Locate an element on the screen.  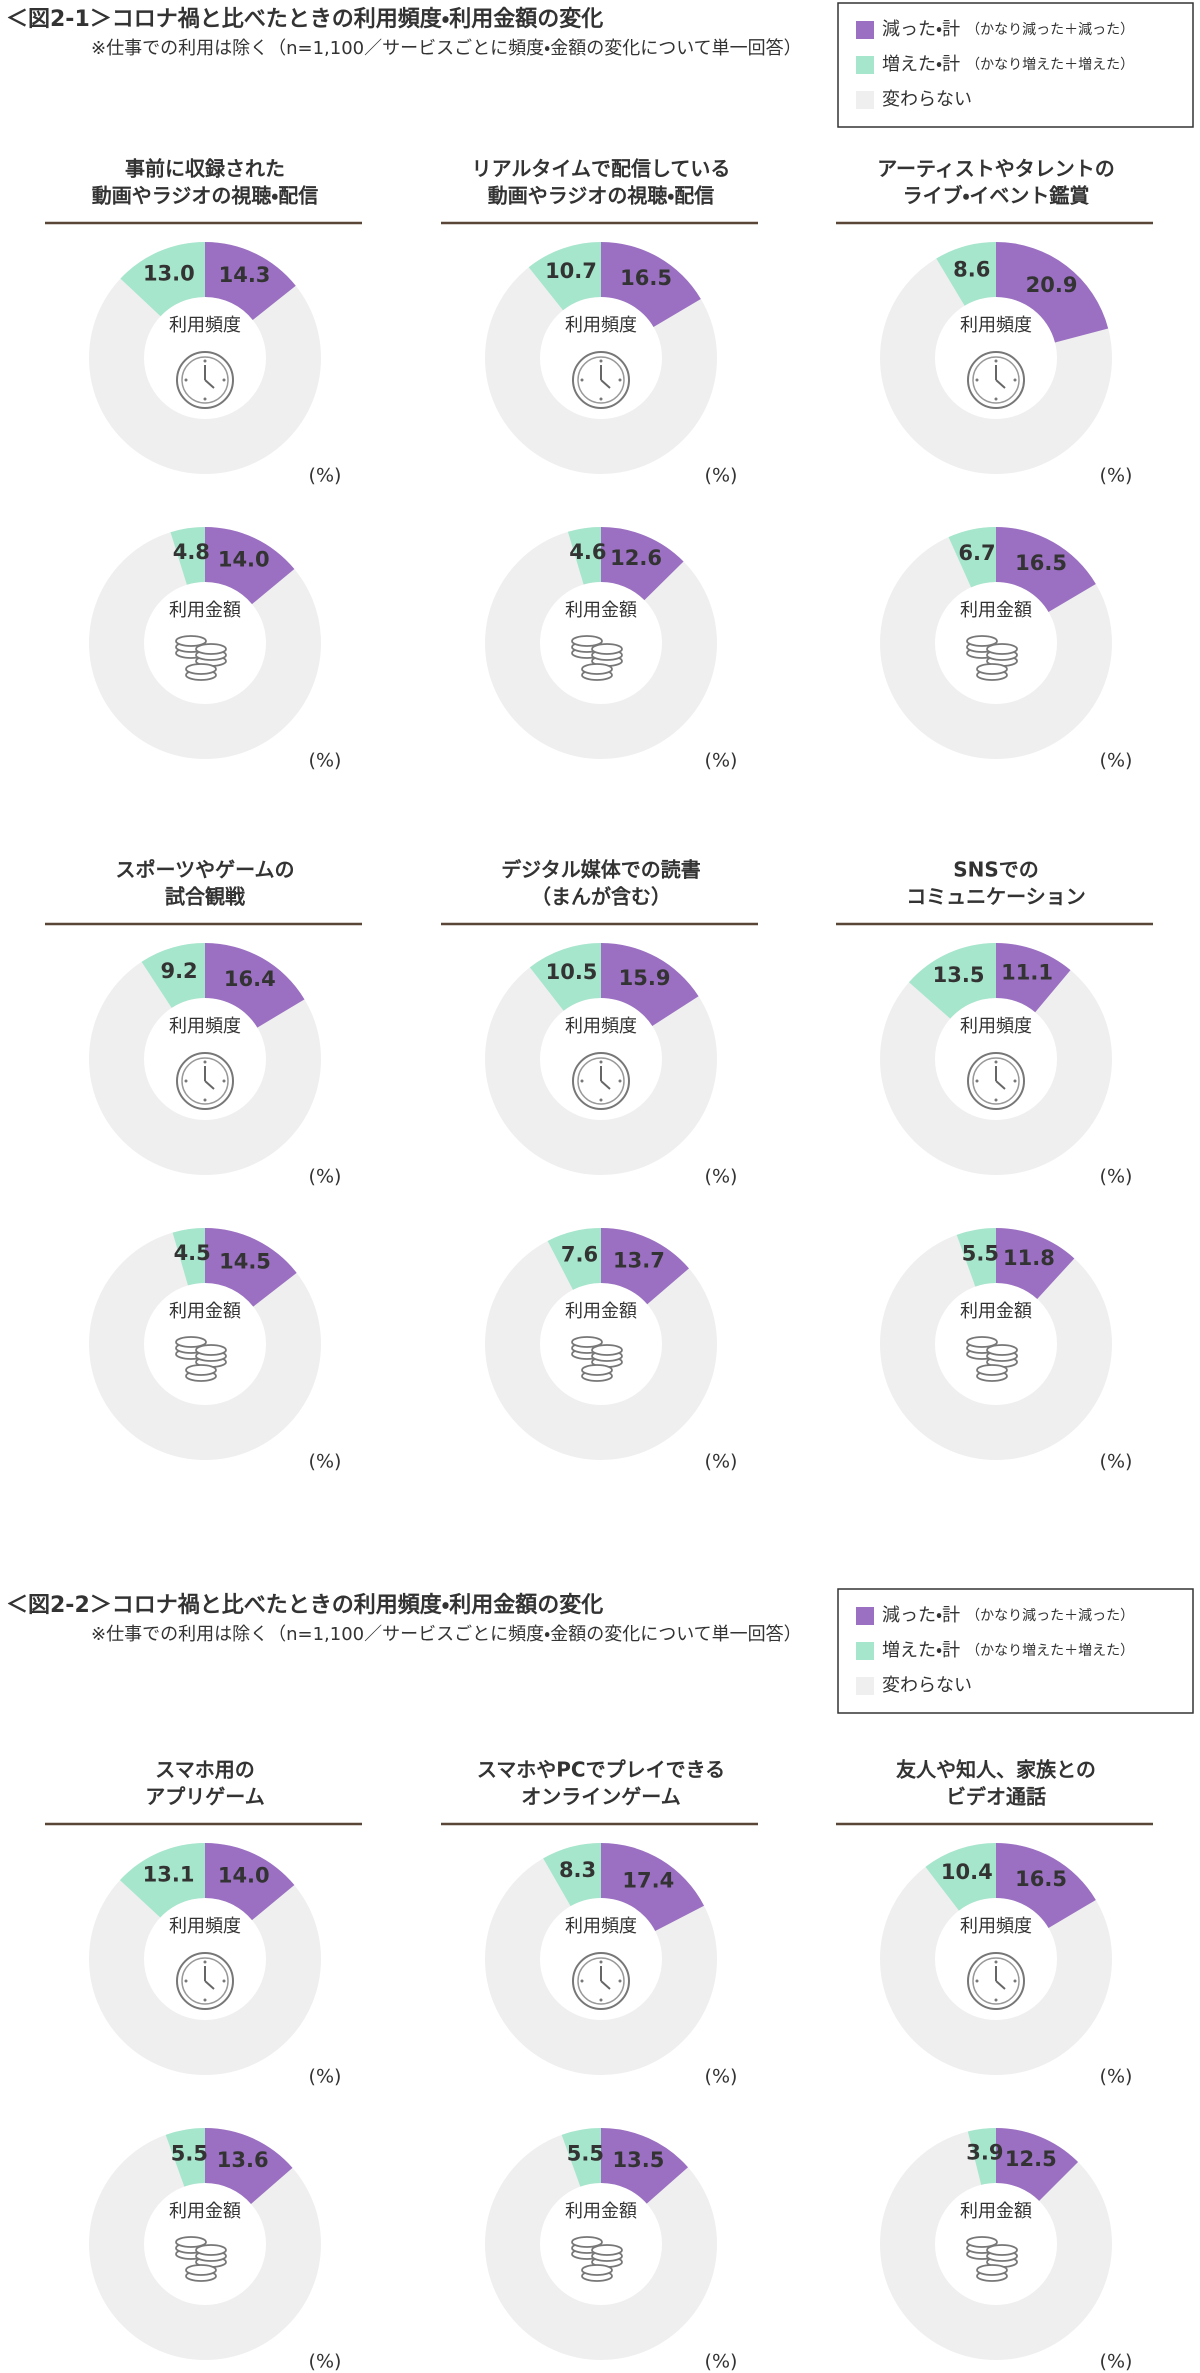
panel-title: 事前に収録された is located at coordinates (205, 169).